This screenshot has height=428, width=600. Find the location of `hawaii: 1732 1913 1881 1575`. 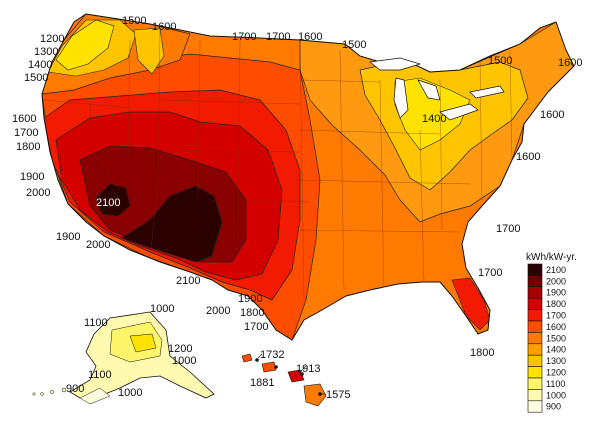

hawaii: 1732 1913 1881 1575 is located at coordinates (295, 378).